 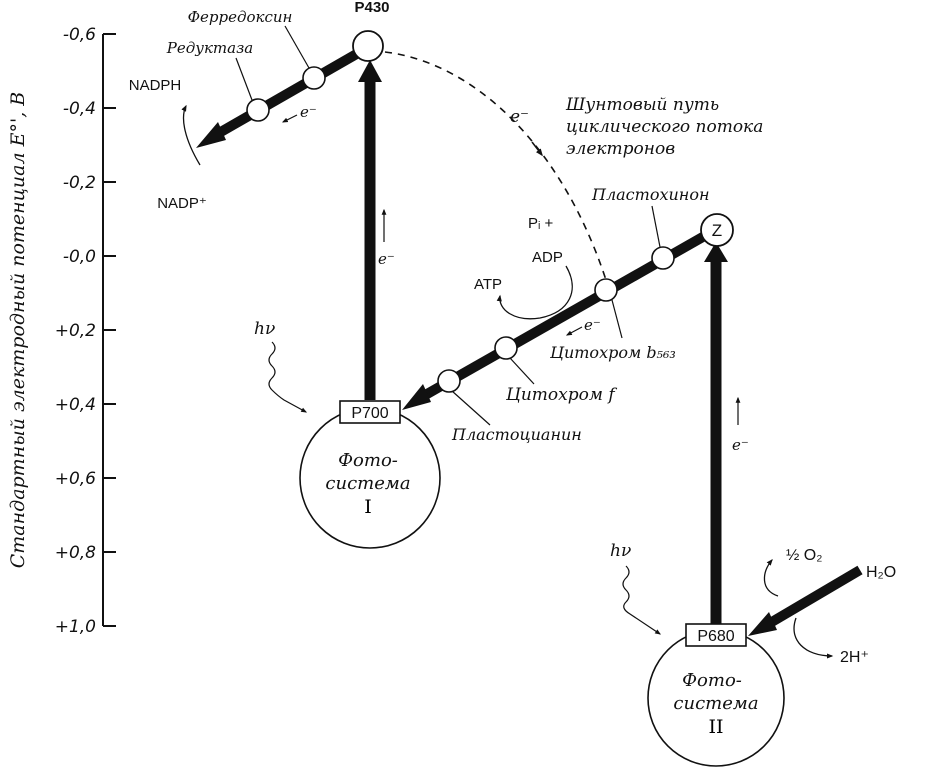 I want to click on plastoquinone-pointer, so click(x=656, y=226).